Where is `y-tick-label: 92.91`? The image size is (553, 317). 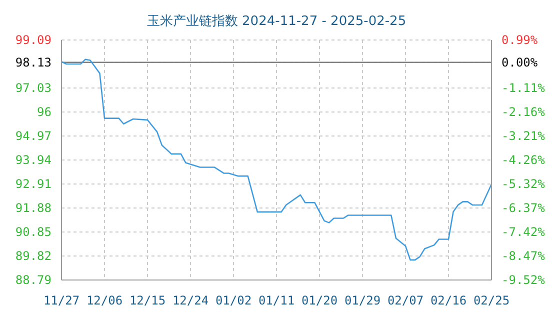
y-tick-label: 92.91 is located at coordinates (33, 184).